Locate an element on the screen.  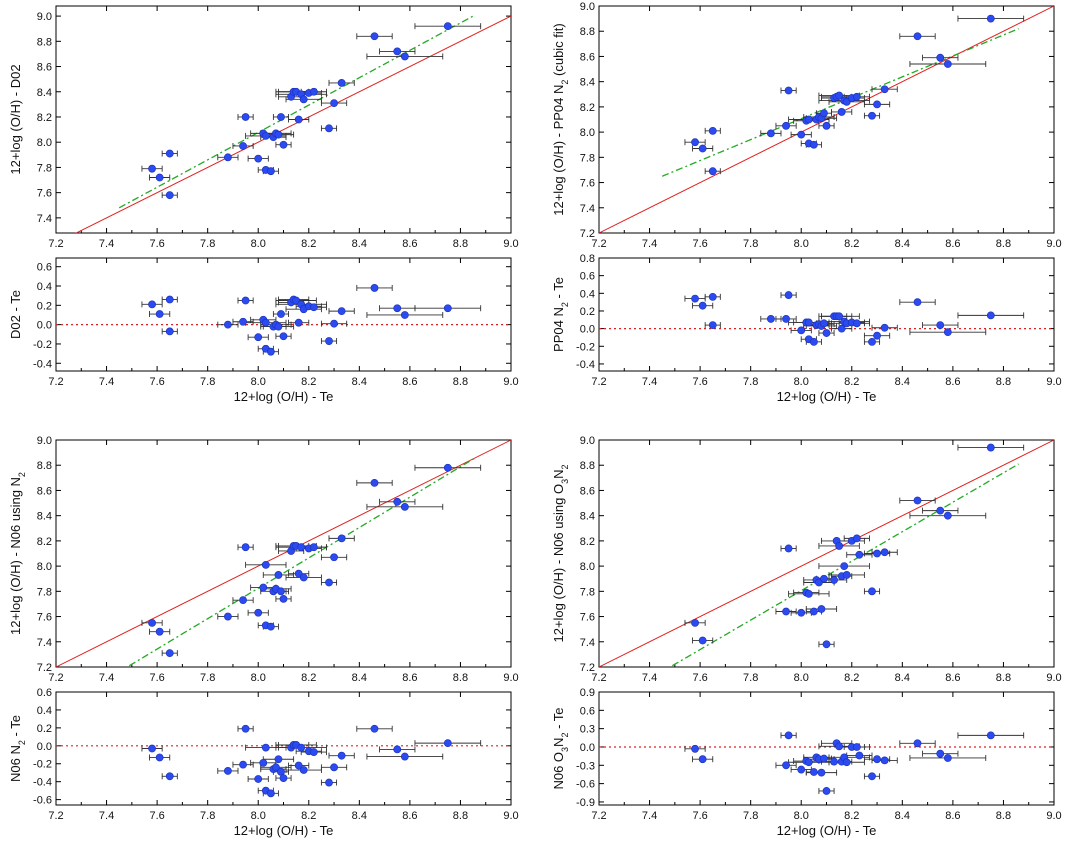
x-tick-label: 8.6 is located at coordinates (409, 678).